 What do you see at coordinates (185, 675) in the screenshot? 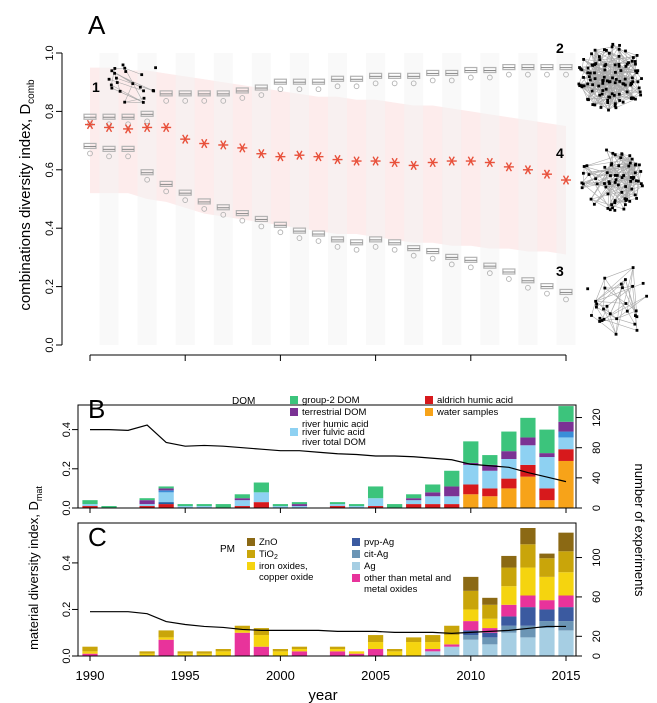
I see `x-tick-label: 1995` at bounding box center [185, 675].